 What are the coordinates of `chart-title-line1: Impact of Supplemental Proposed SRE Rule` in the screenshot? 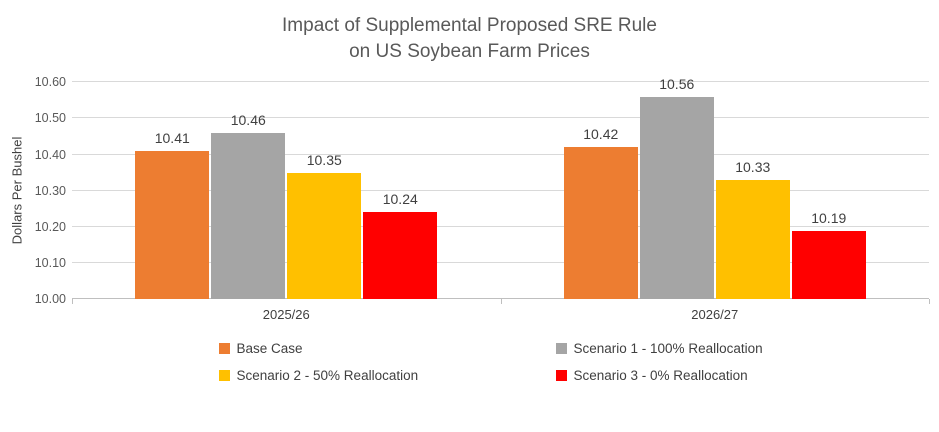 It's located at (469, 25).